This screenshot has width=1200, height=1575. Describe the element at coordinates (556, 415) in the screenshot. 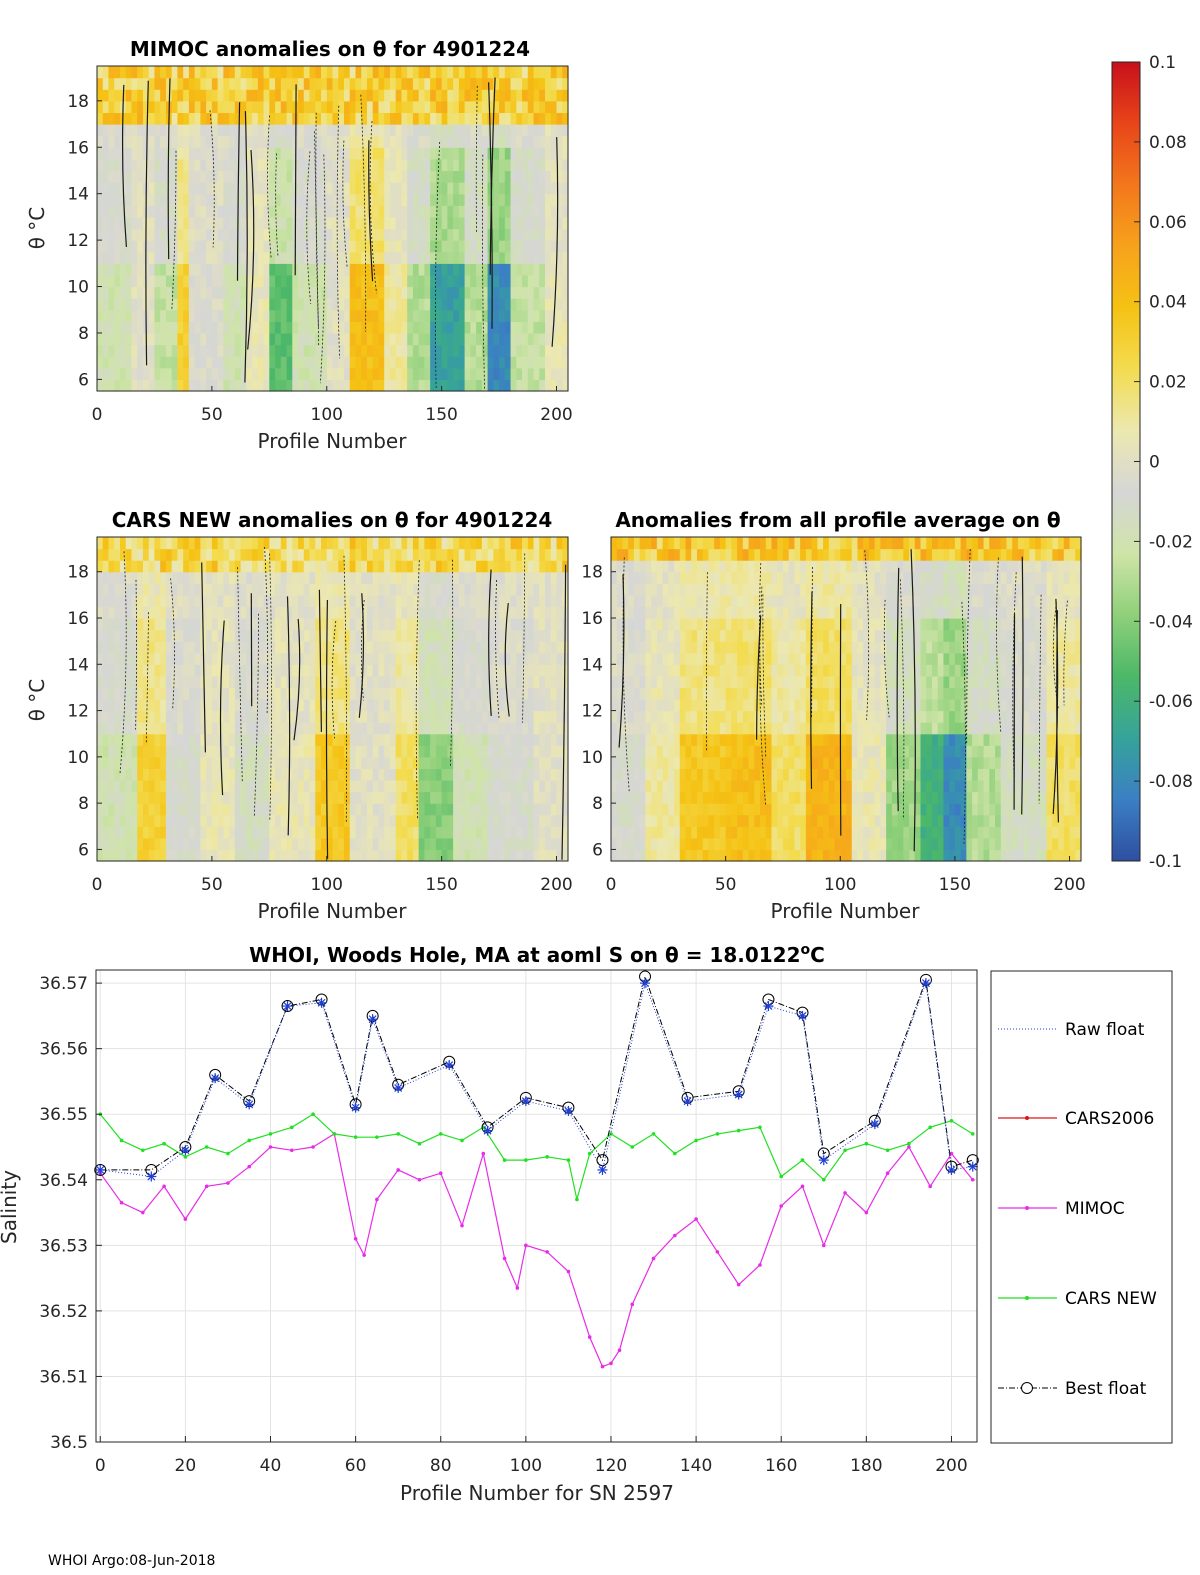

I see `x-tick-label: 200` at that location.